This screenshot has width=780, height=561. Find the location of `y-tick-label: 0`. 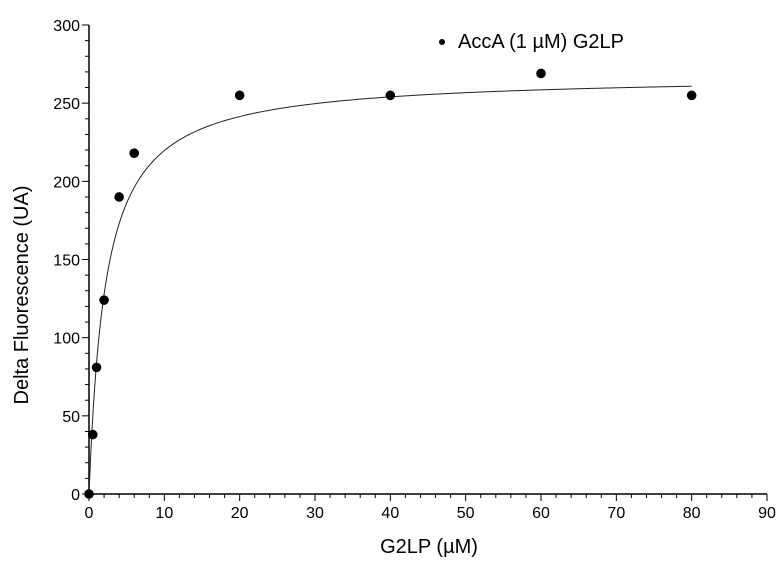

y-tick-label: 0 is located at coordinates (75, 495).